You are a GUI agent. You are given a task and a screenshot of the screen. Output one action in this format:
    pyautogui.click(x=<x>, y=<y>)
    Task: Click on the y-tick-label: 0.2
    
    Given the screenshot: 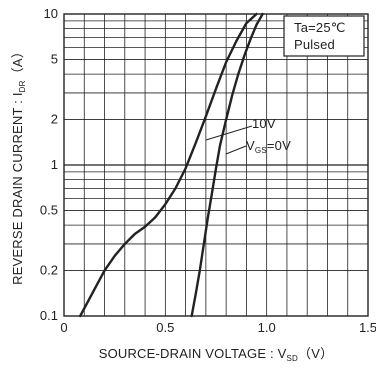 What is the action you would take?
    pyautogui.click(x=49, y=270)
    